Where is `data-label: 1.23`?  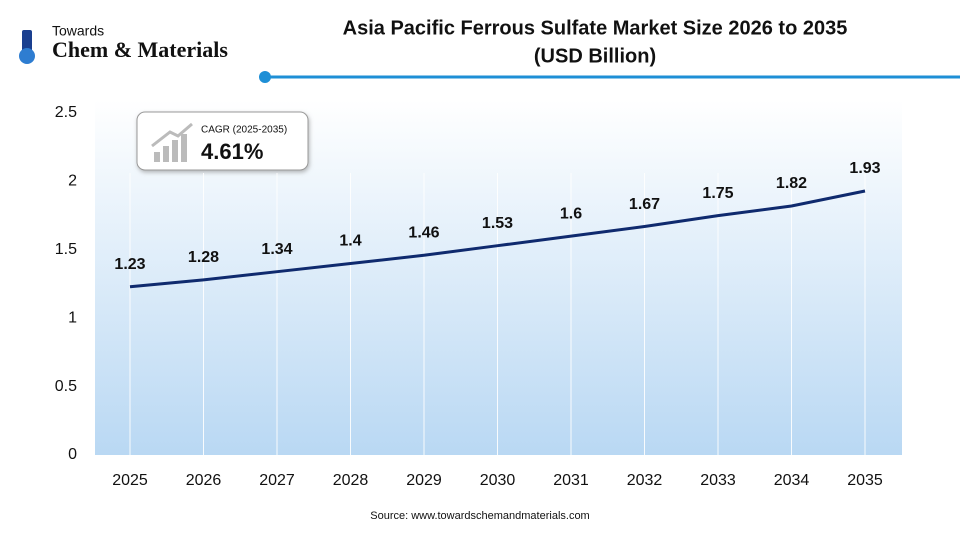 data-label: 1.23 is located at coordinates (129, 264).